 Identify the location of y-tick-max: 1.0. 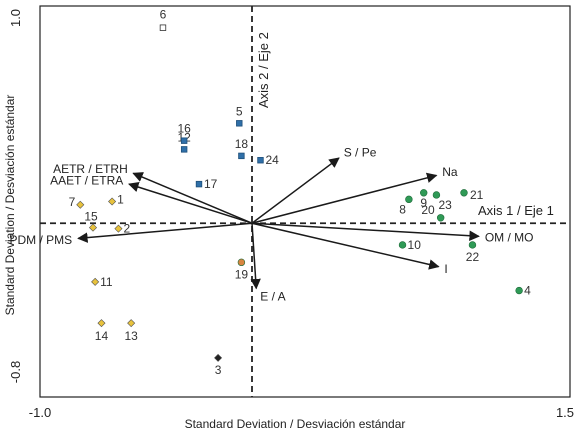
(15, 18).